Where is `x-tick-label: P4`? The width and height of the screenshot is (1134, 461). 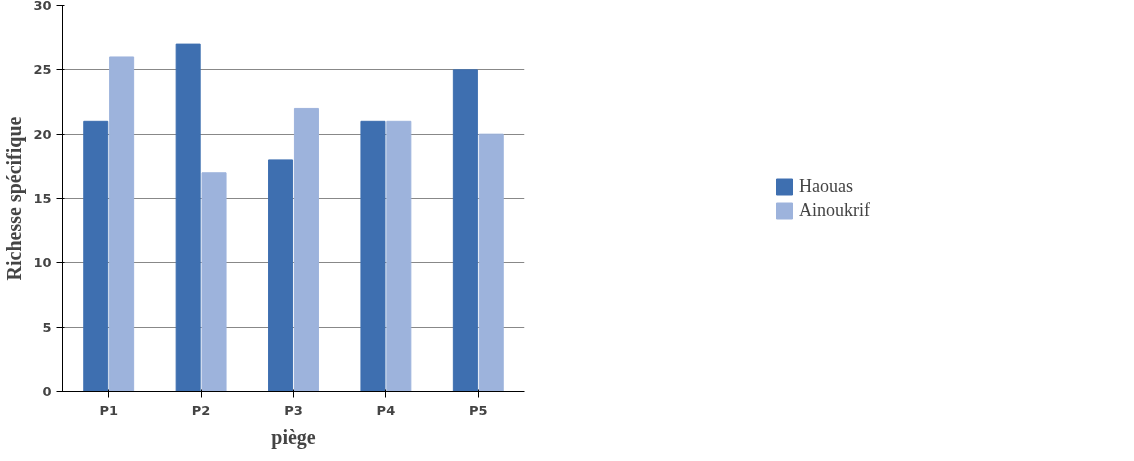
x-tick-label: P4 is located at coordinates (386, 410).